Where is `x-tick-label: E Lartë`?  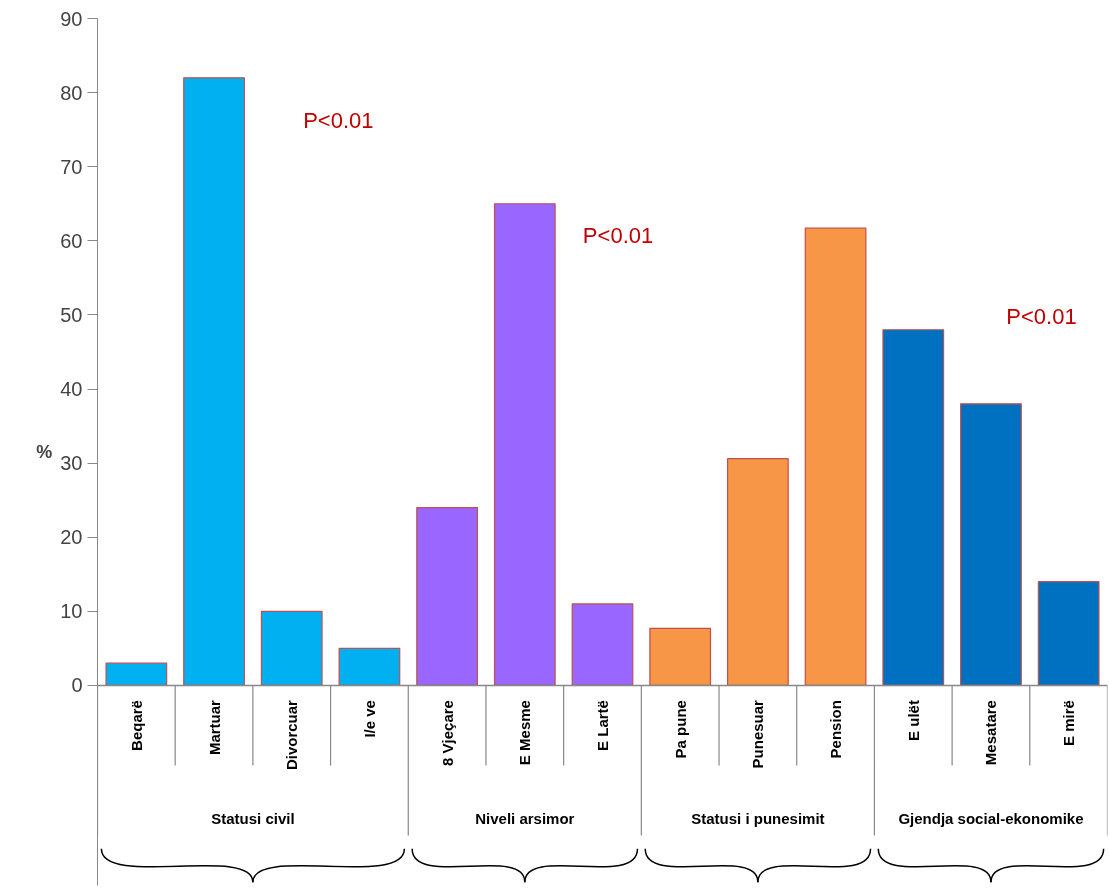 x-tick-label: E Lartë is located at coordinates (602, 725).